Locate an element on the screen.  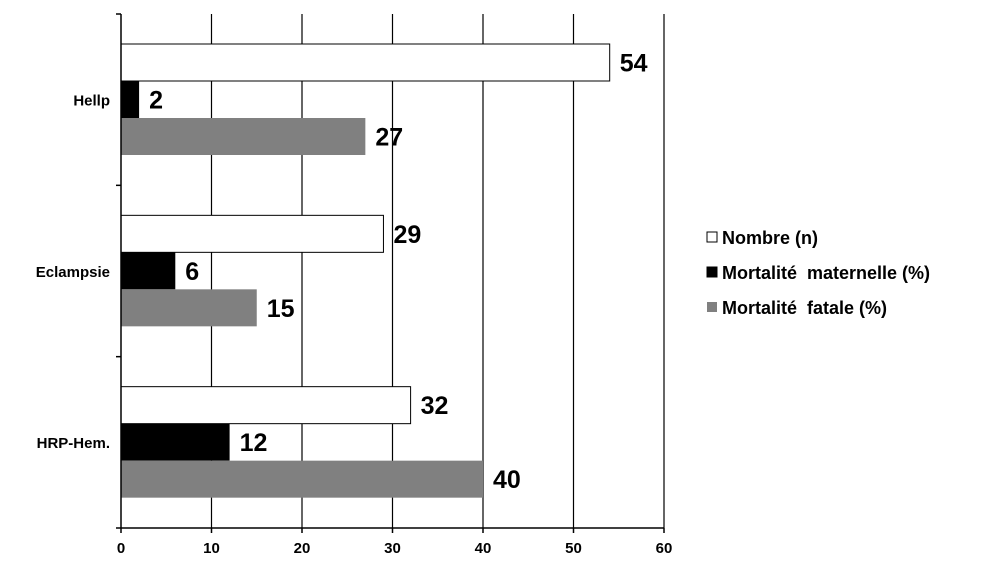
x-tick-label-0: 0 is located at coordinates (121, 548).